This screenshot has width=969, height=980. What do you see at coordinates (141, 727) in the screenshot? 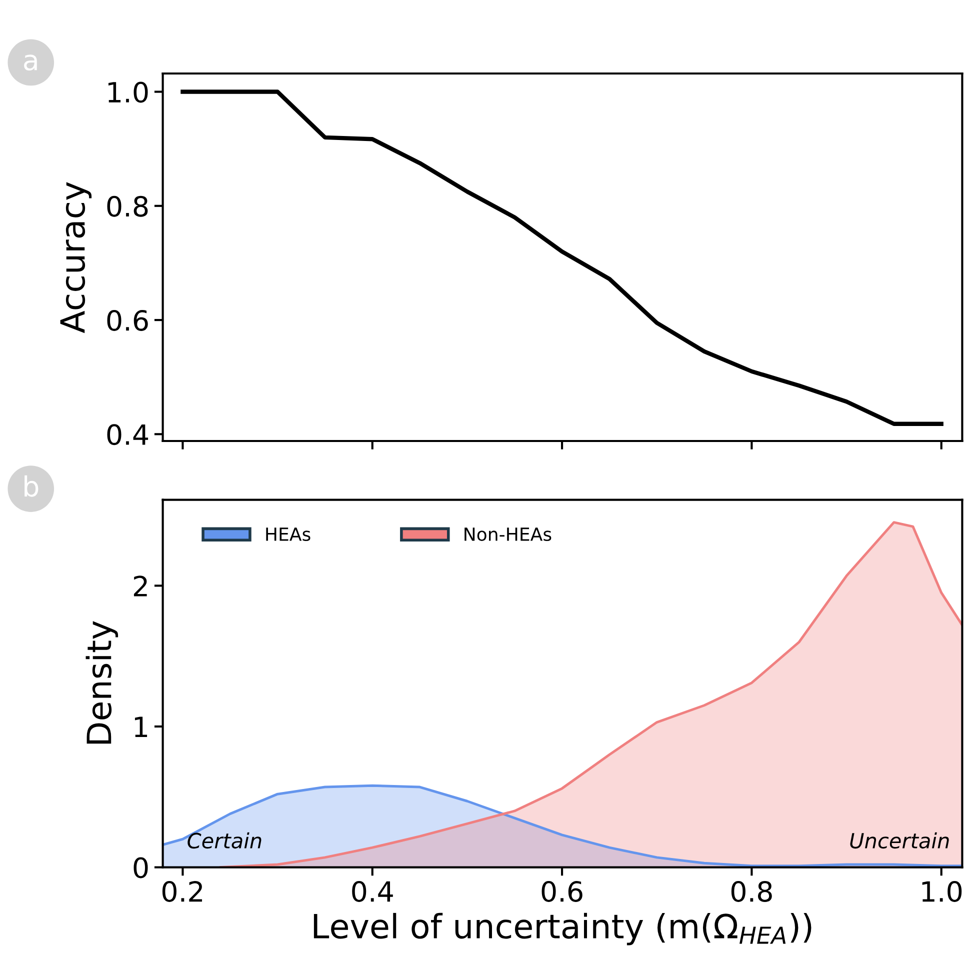
I see `y-tick-label: 1` at bounding box center [141, 727].